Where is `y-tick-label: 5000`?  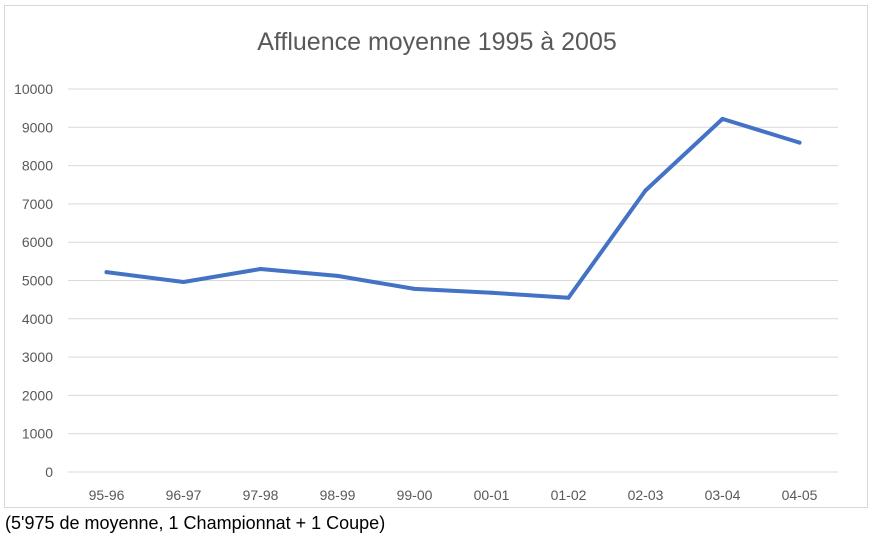
y-tick-label: 5000 is located at coordinates (37, 281).